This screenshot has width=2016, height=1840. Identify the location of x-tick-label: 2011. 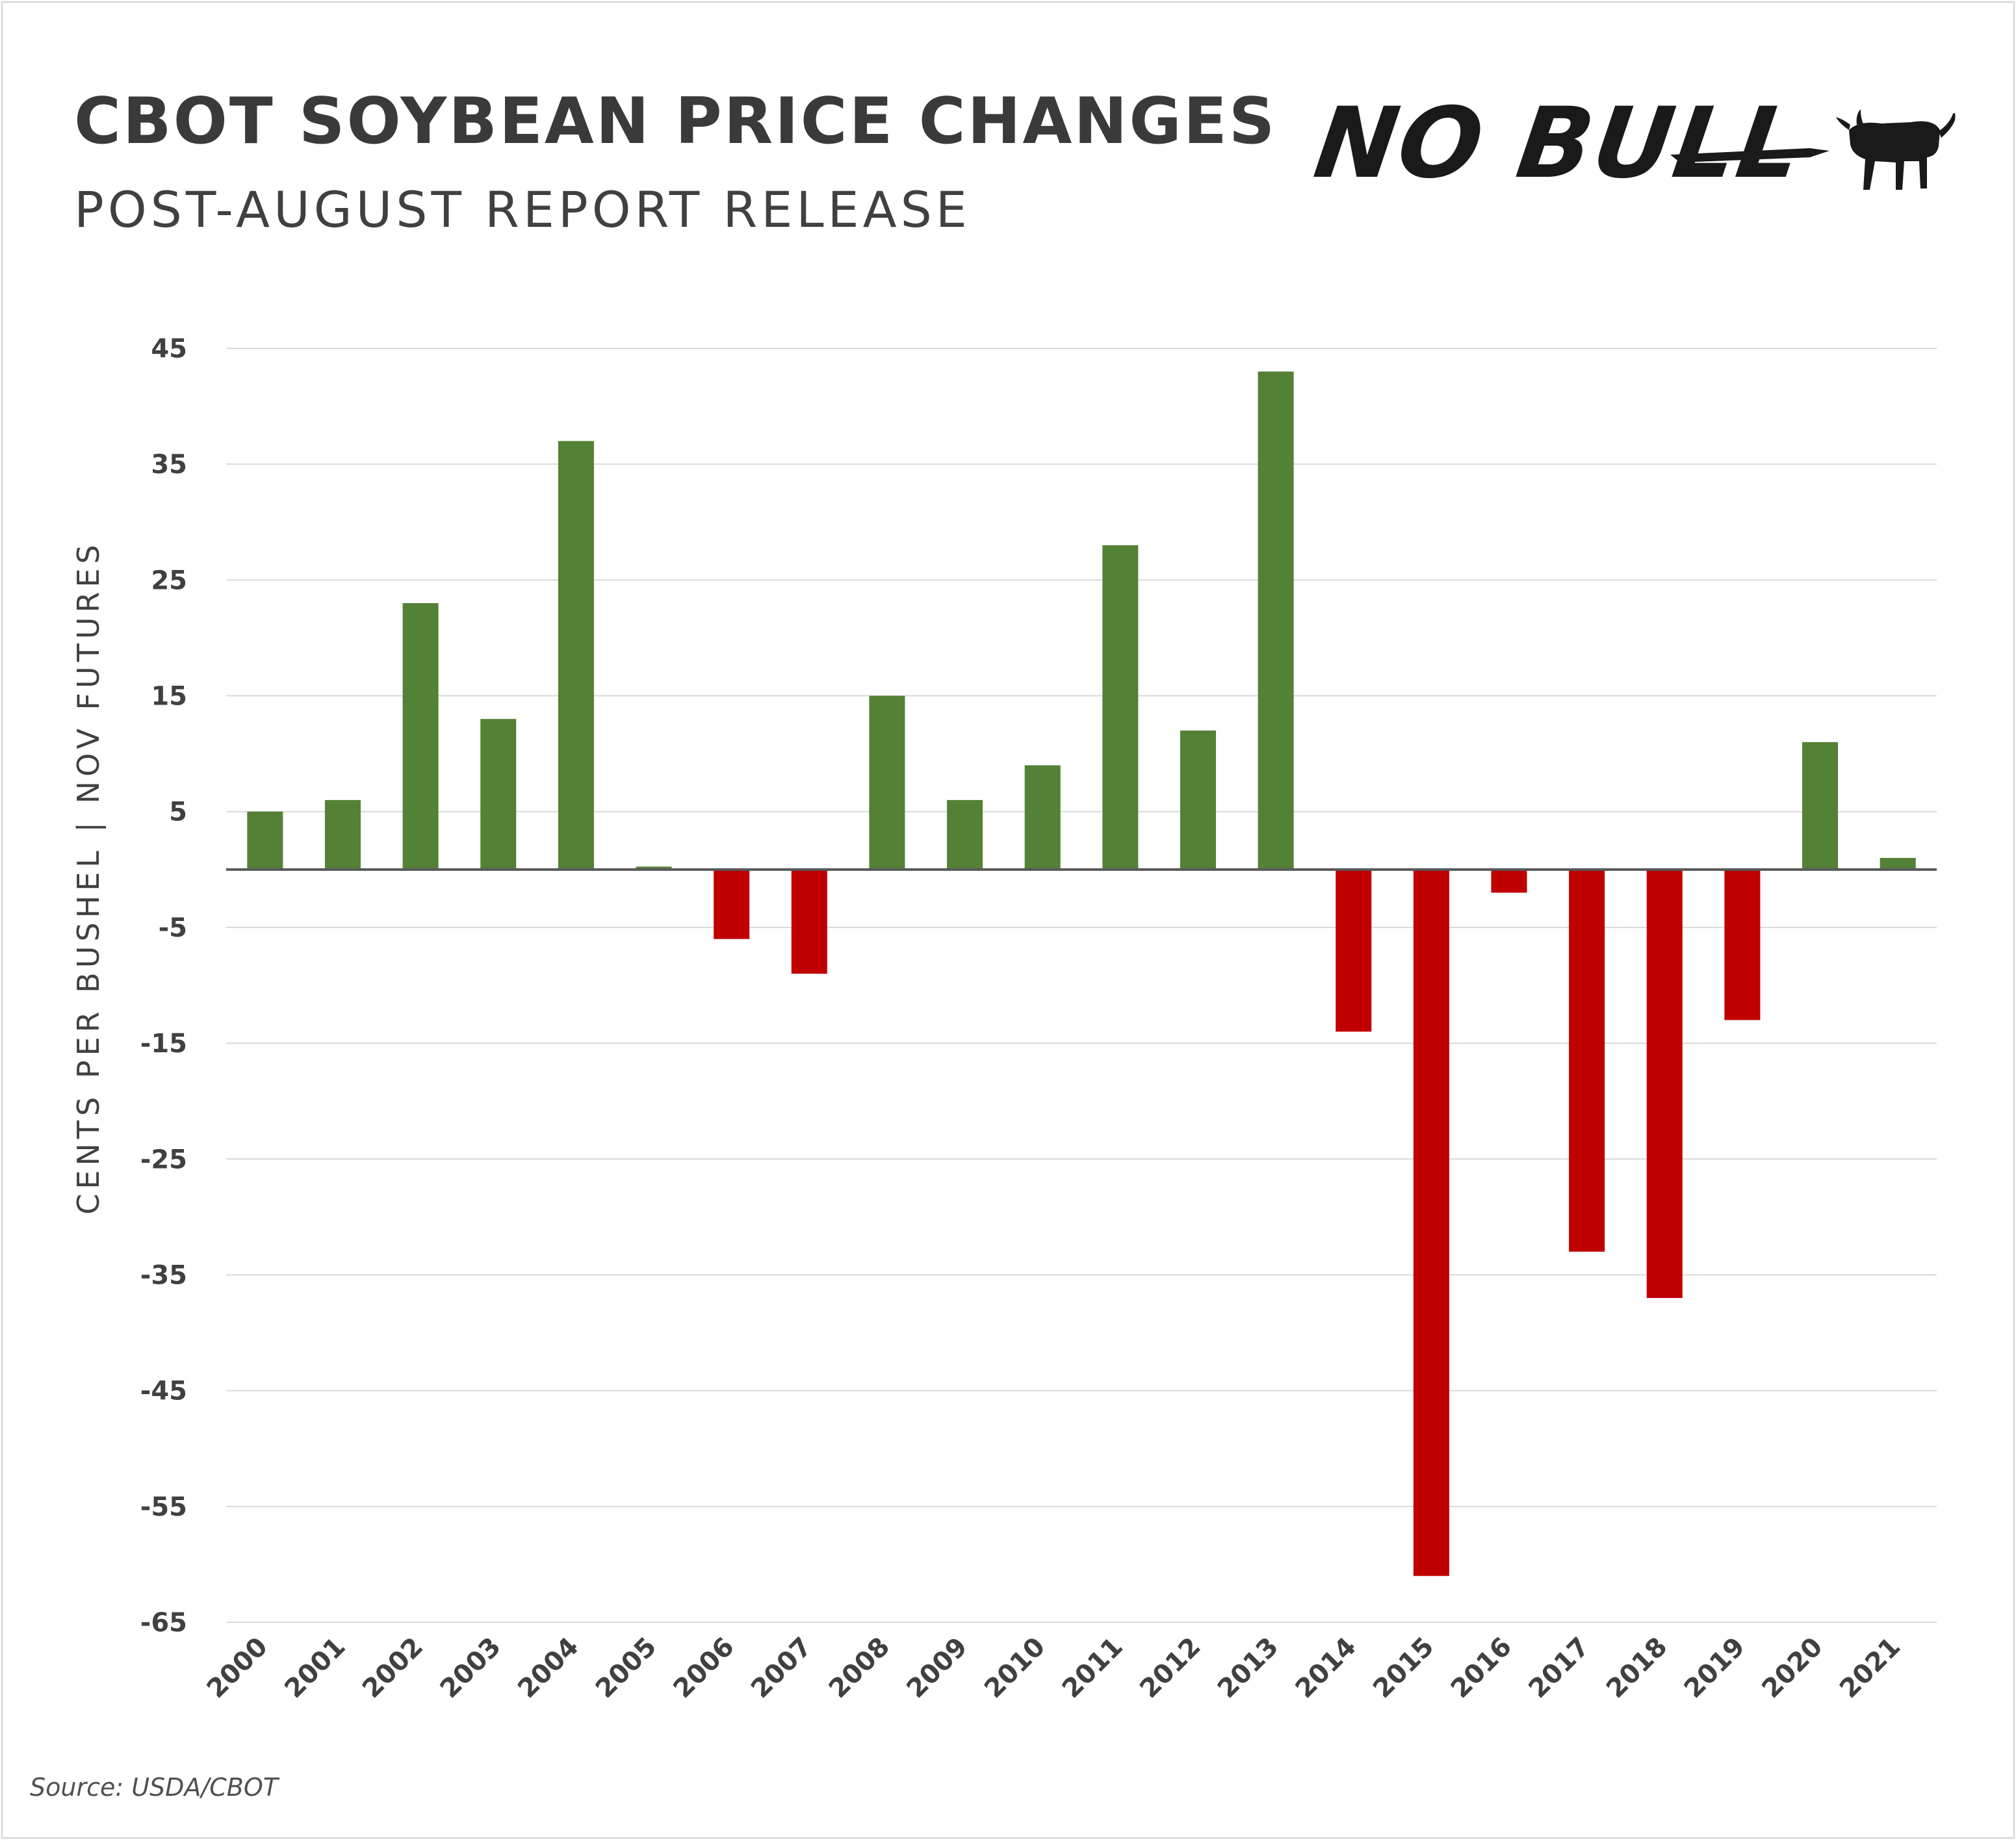
(1093, 1668).